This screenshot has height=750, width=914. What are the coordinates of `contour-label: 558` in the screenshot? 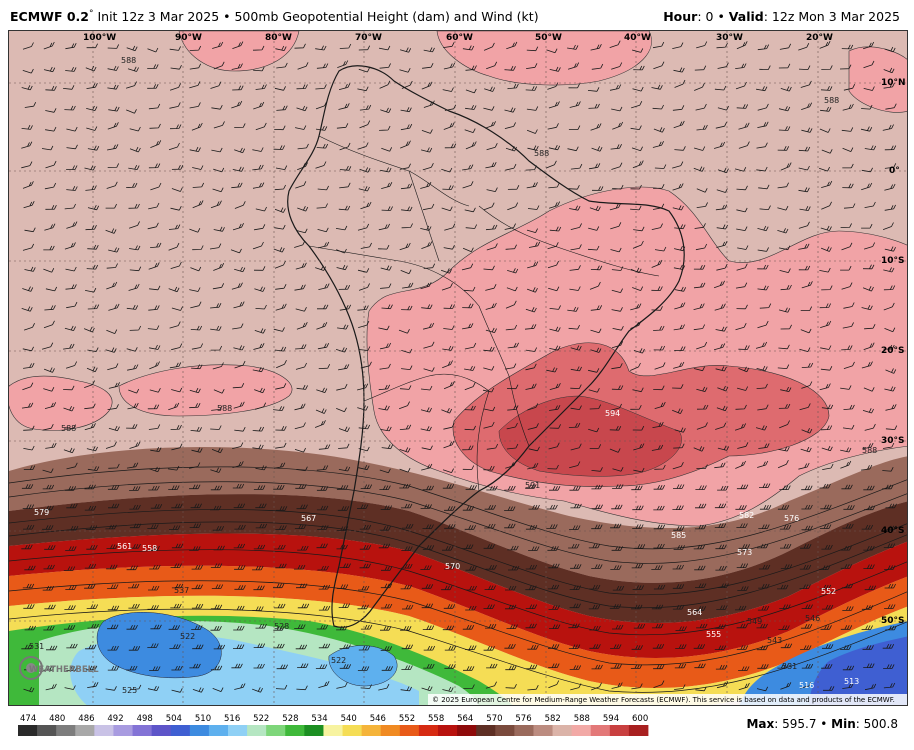 It's located at (149, 548).